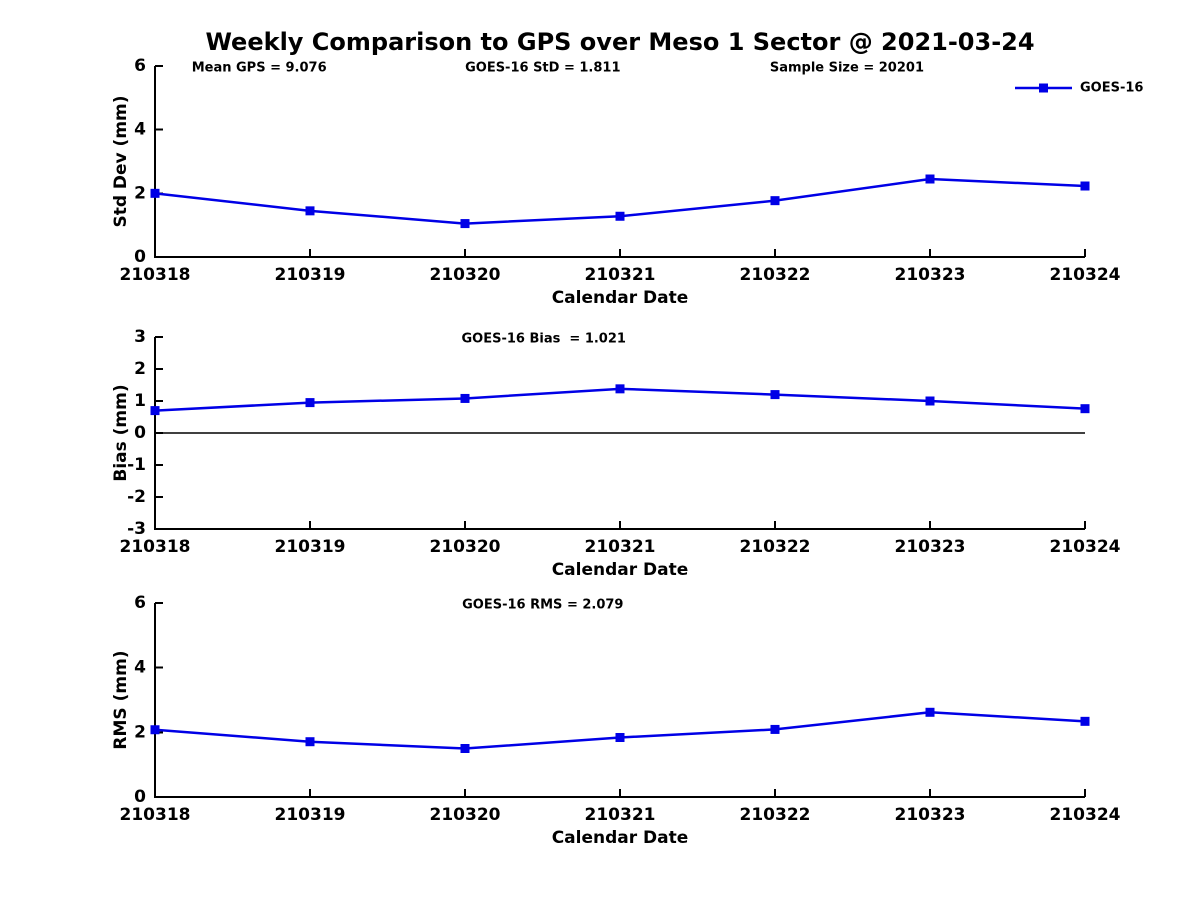 The image size is (1200, 900). I want to click on y-axis-label: RMS (mm), so click(121, 699).